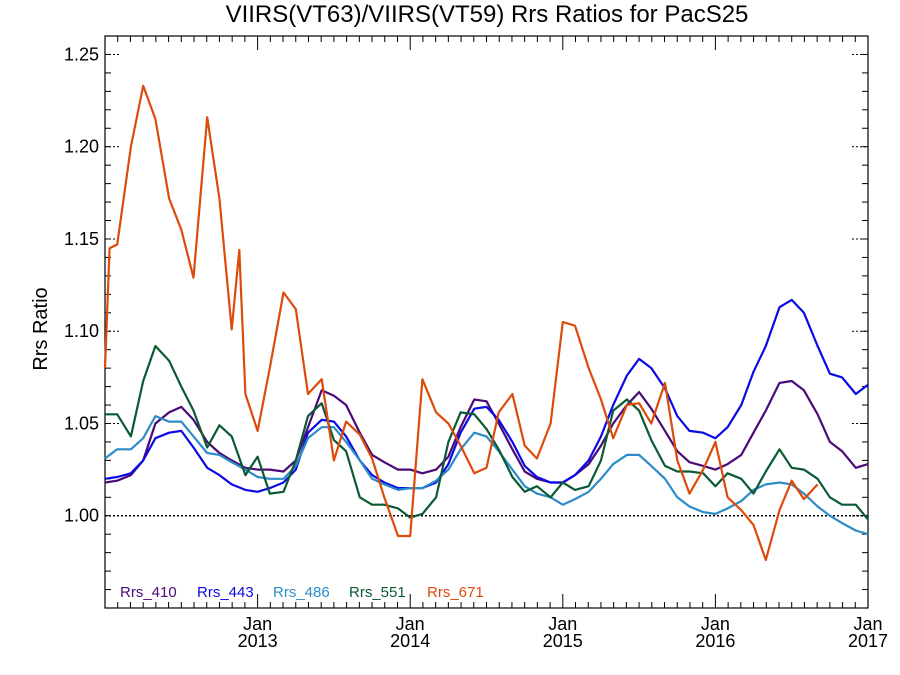 This screenshot has width=900, height=675. Describe the element at coordinates (455, 592) in the screenshot. I see `legend-entry-rrs-671: Rrs_671` at that location.